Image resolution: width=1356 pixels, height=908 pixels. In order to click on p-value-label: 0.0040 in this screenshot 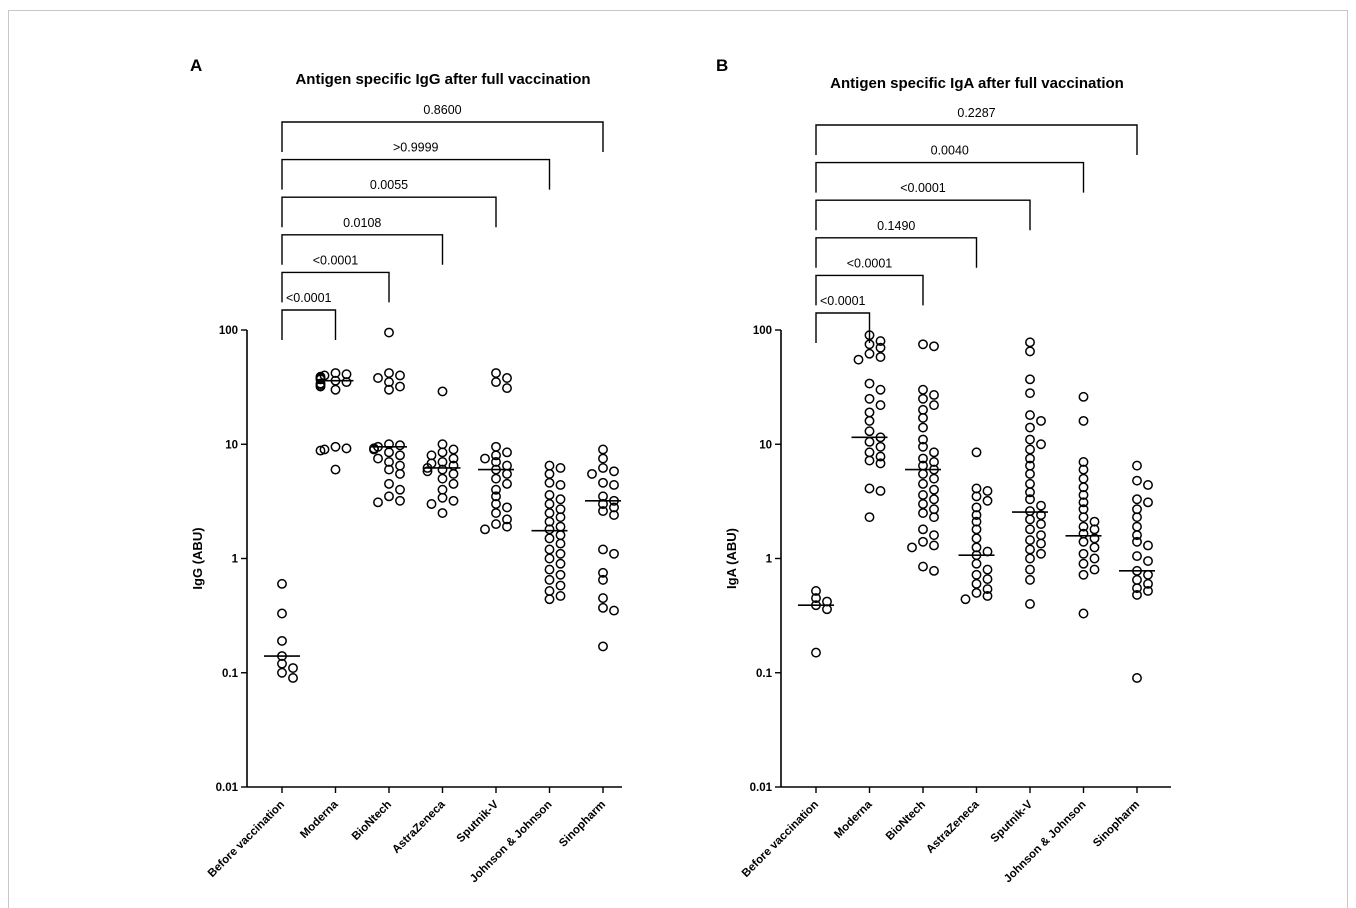, I will do `click(950, 151)`.